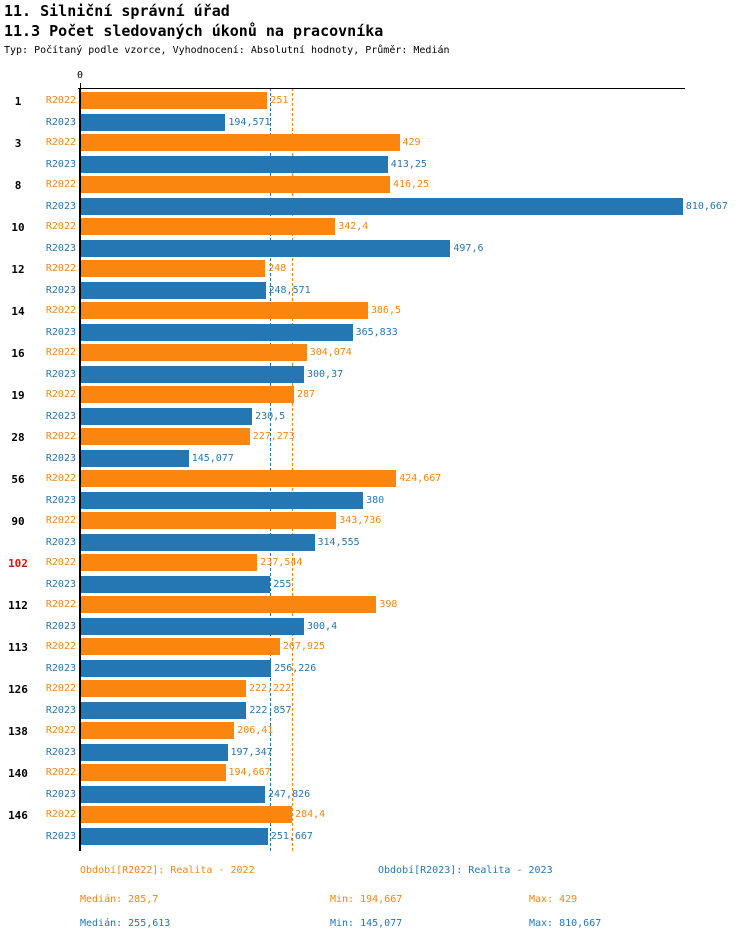 The height and width of the screenshot is (938, 750). Describe the element at coordinates (255, 730) in the screenshot. I see `value-label-r2022: 206,41` at that location.